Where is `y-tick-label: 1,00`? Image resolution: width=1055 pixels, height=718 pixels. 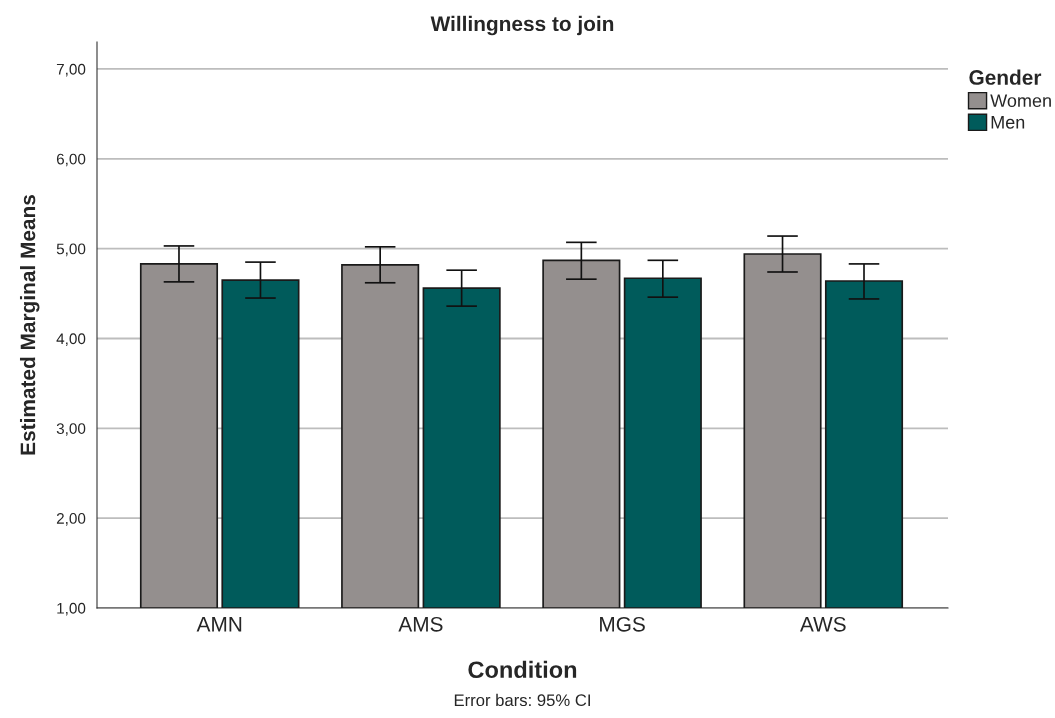
y-tick-label: 1,00 is located at coordinates (71, 609).